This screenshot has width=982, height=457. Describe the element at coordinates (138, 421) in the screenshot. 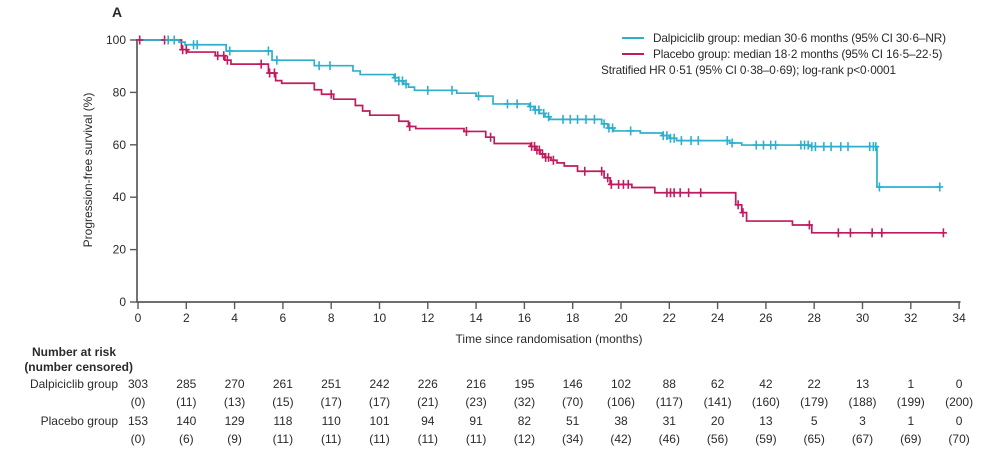

I see `at-risk-value: 153` at that location.